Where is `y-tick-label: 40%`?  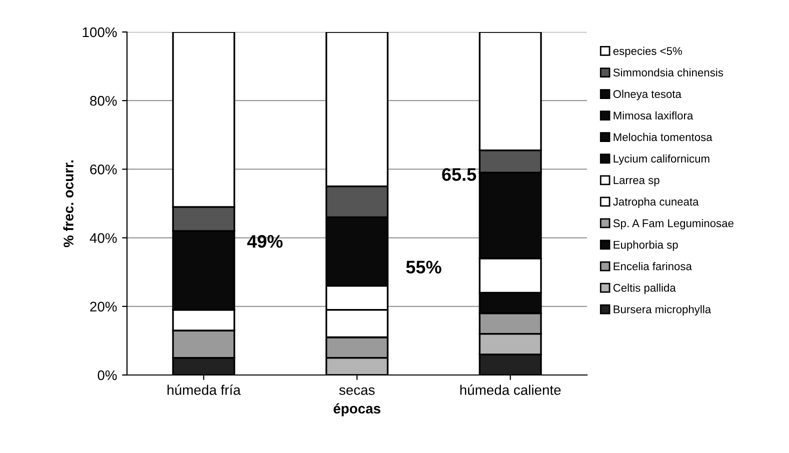 y-tick-label: 40% is located at coordinates (103, 238).